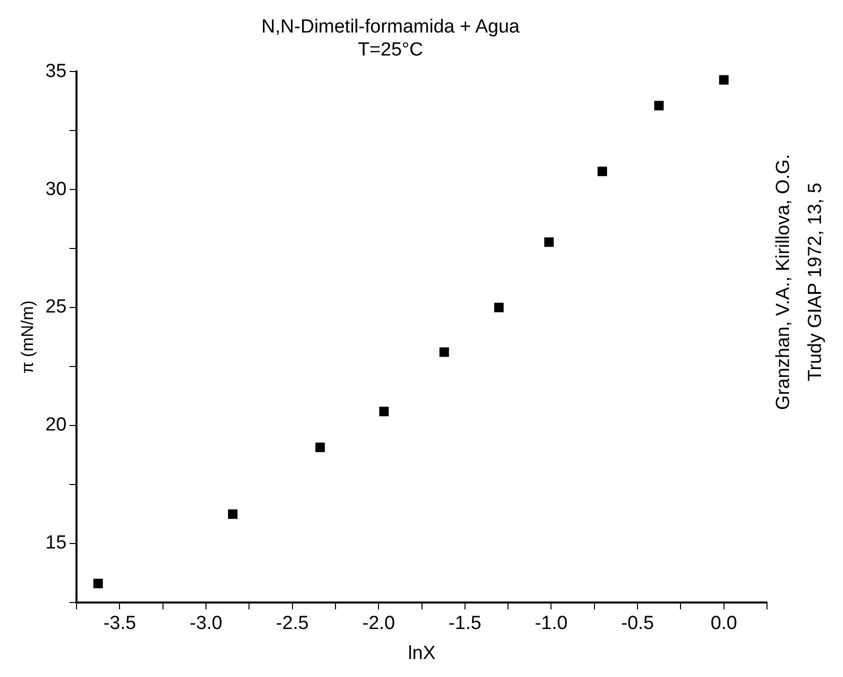  Describe the element at coordinates (551, 623) in the screenshot. I see `x-tick-label: -1.0` at that location.